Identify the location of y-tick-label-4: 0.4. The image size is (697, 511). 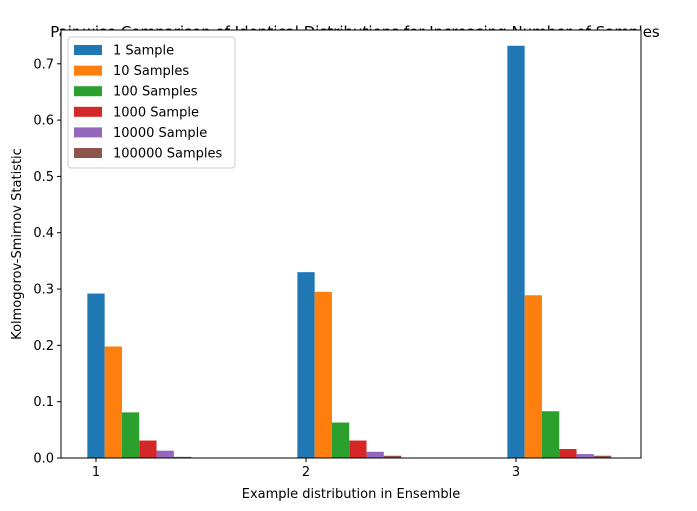
(43, 233).